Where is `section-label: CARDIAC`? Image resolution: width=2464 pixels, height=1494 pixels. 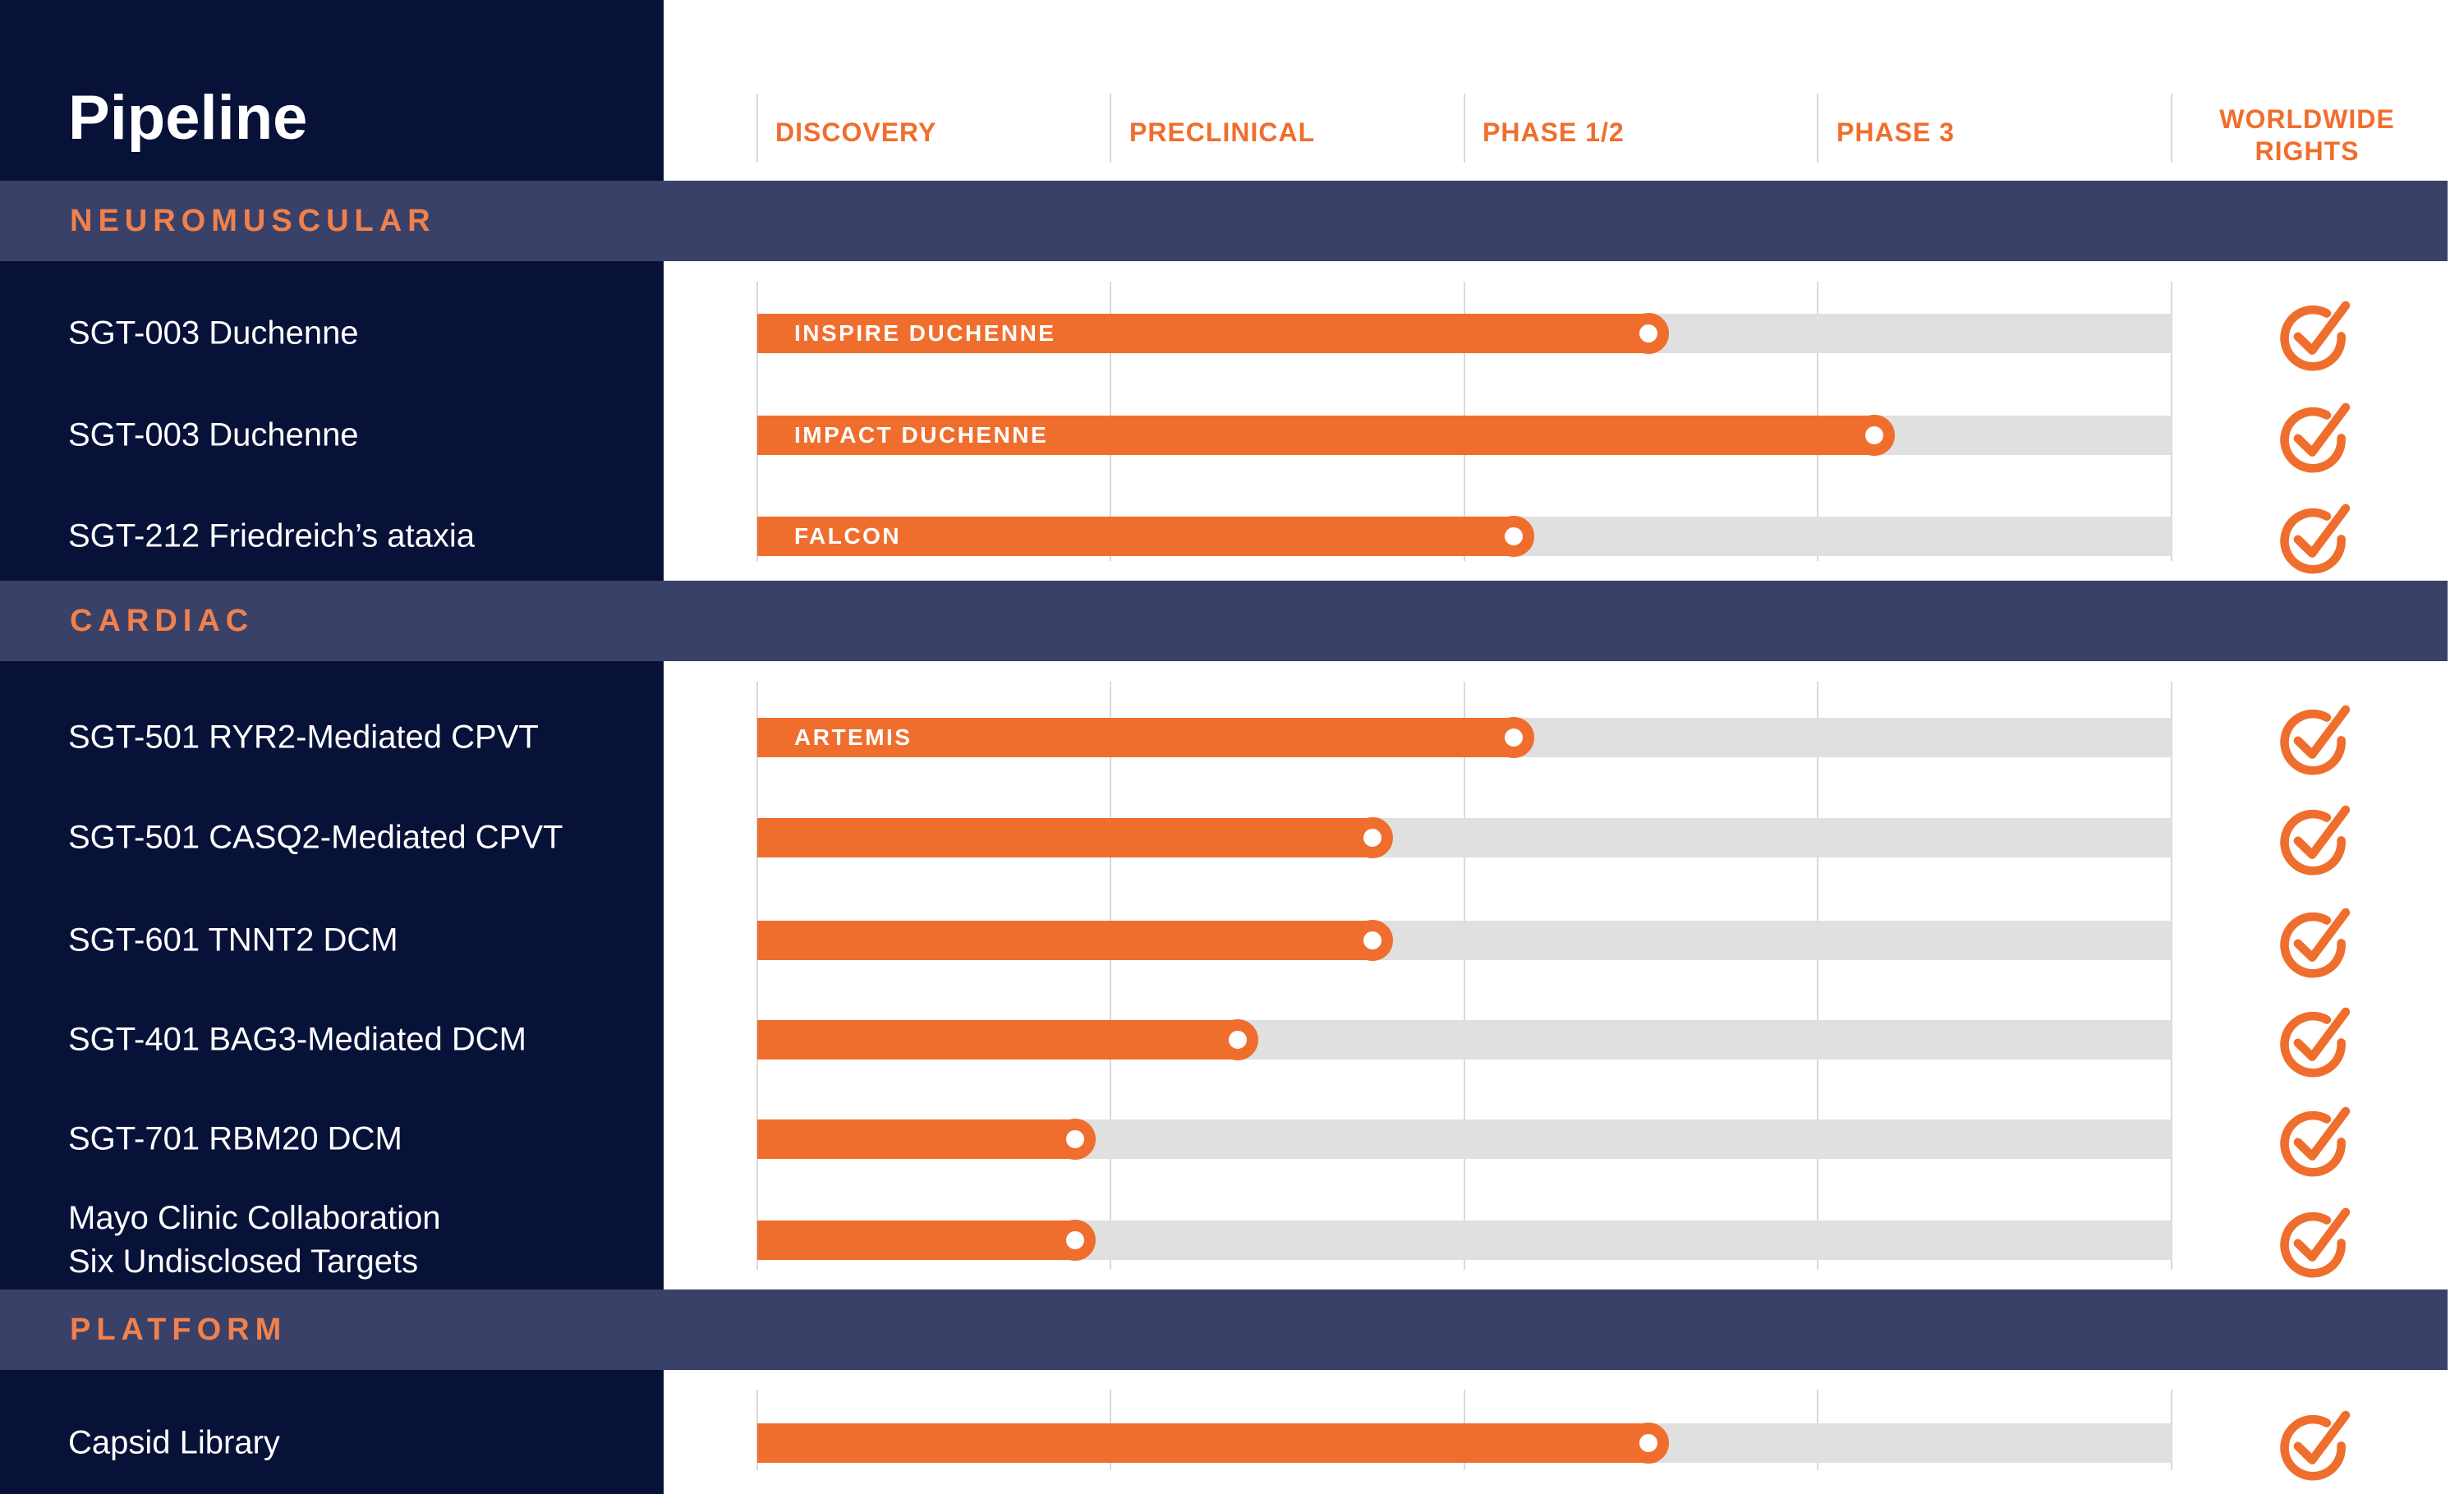 section-label: CARDIAC is located at coordinates (162, 620).